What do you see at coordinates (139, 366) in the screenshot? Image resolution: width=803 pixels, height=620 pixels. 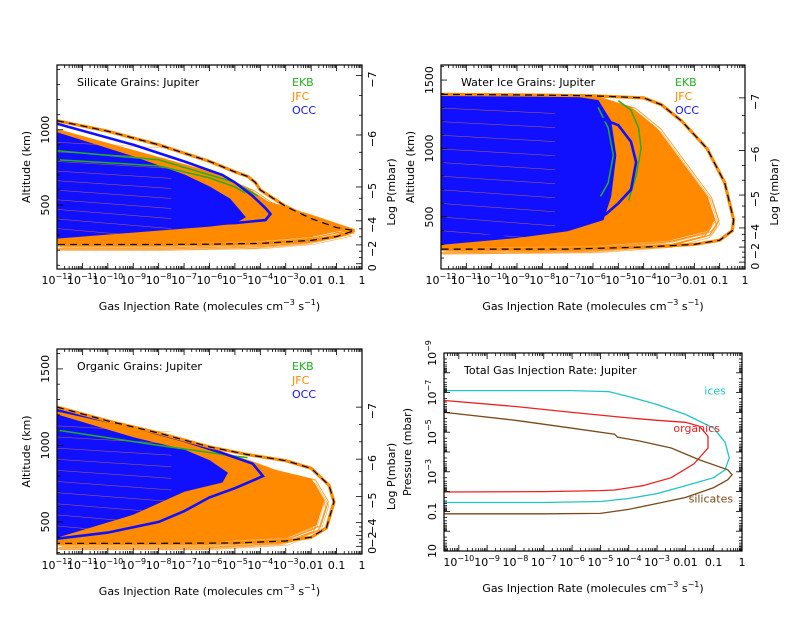 I see `panel-title: Organic Grains: Jupiter` at bounding box center [139, 366].